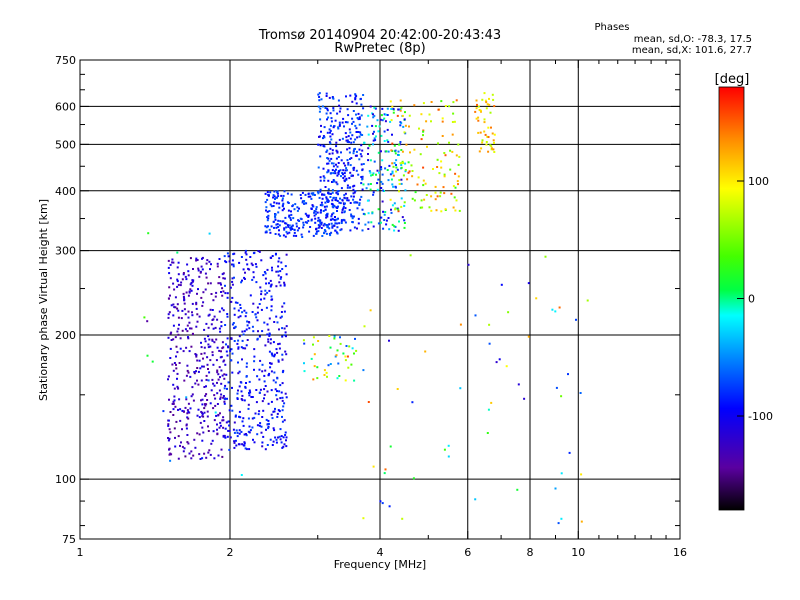  Describe the element at coordinates (65, 335) in the screenshot. I see `y-tick-label: 200` at that location.